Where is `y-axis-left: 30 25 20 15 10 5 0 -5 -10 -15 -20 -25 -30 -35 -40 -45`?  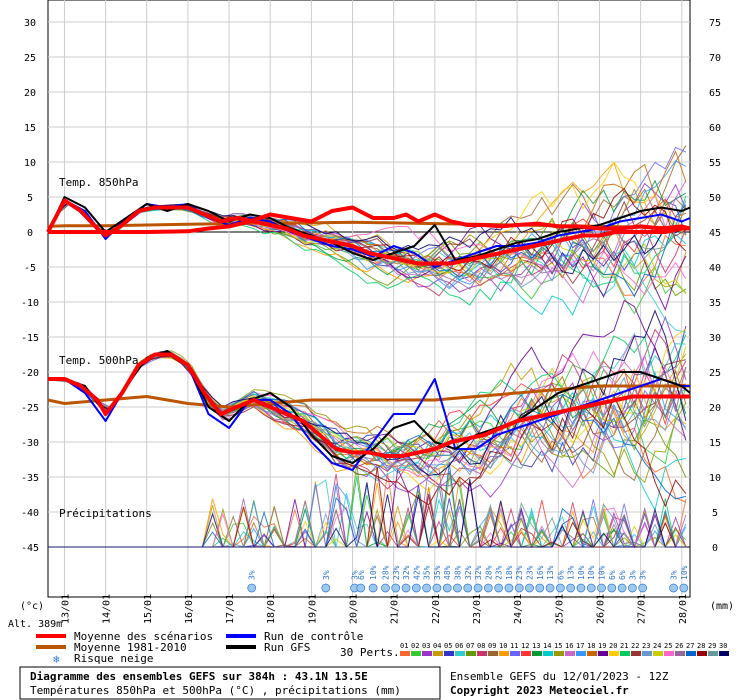 y-axis-left: 30 25 20 15 10 5 0 -5 -10 -15 -20 -25 -30 -35 -40 -45 is located at coordinates (30, 286).